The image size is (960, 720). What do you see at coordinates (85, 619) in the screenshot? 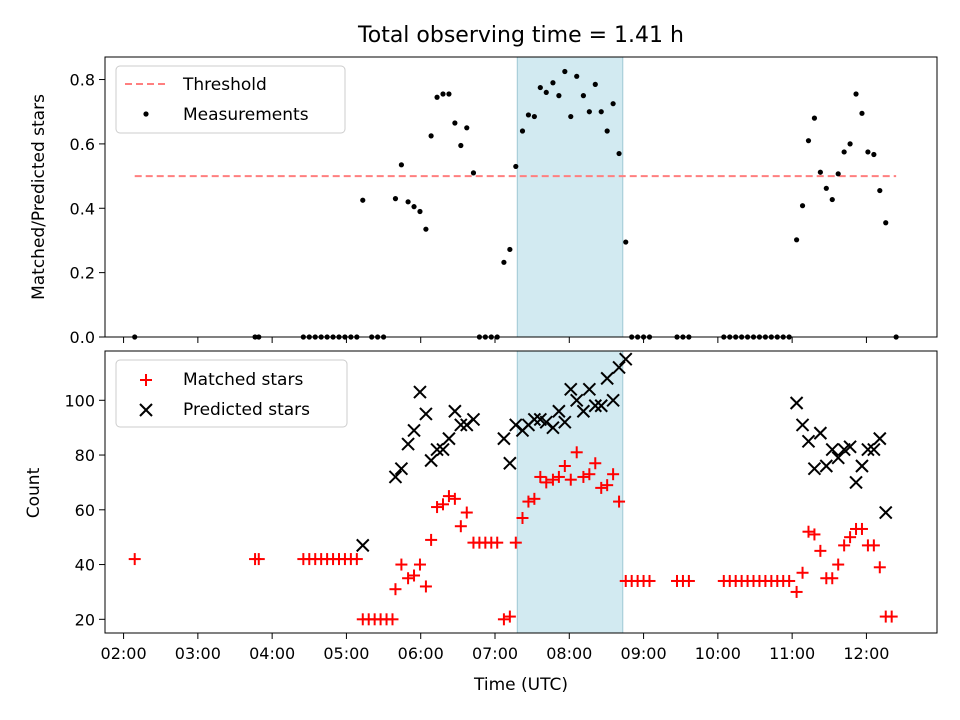
I see `bottom-y-tick-label: 20` at bounding box center [85, 619].